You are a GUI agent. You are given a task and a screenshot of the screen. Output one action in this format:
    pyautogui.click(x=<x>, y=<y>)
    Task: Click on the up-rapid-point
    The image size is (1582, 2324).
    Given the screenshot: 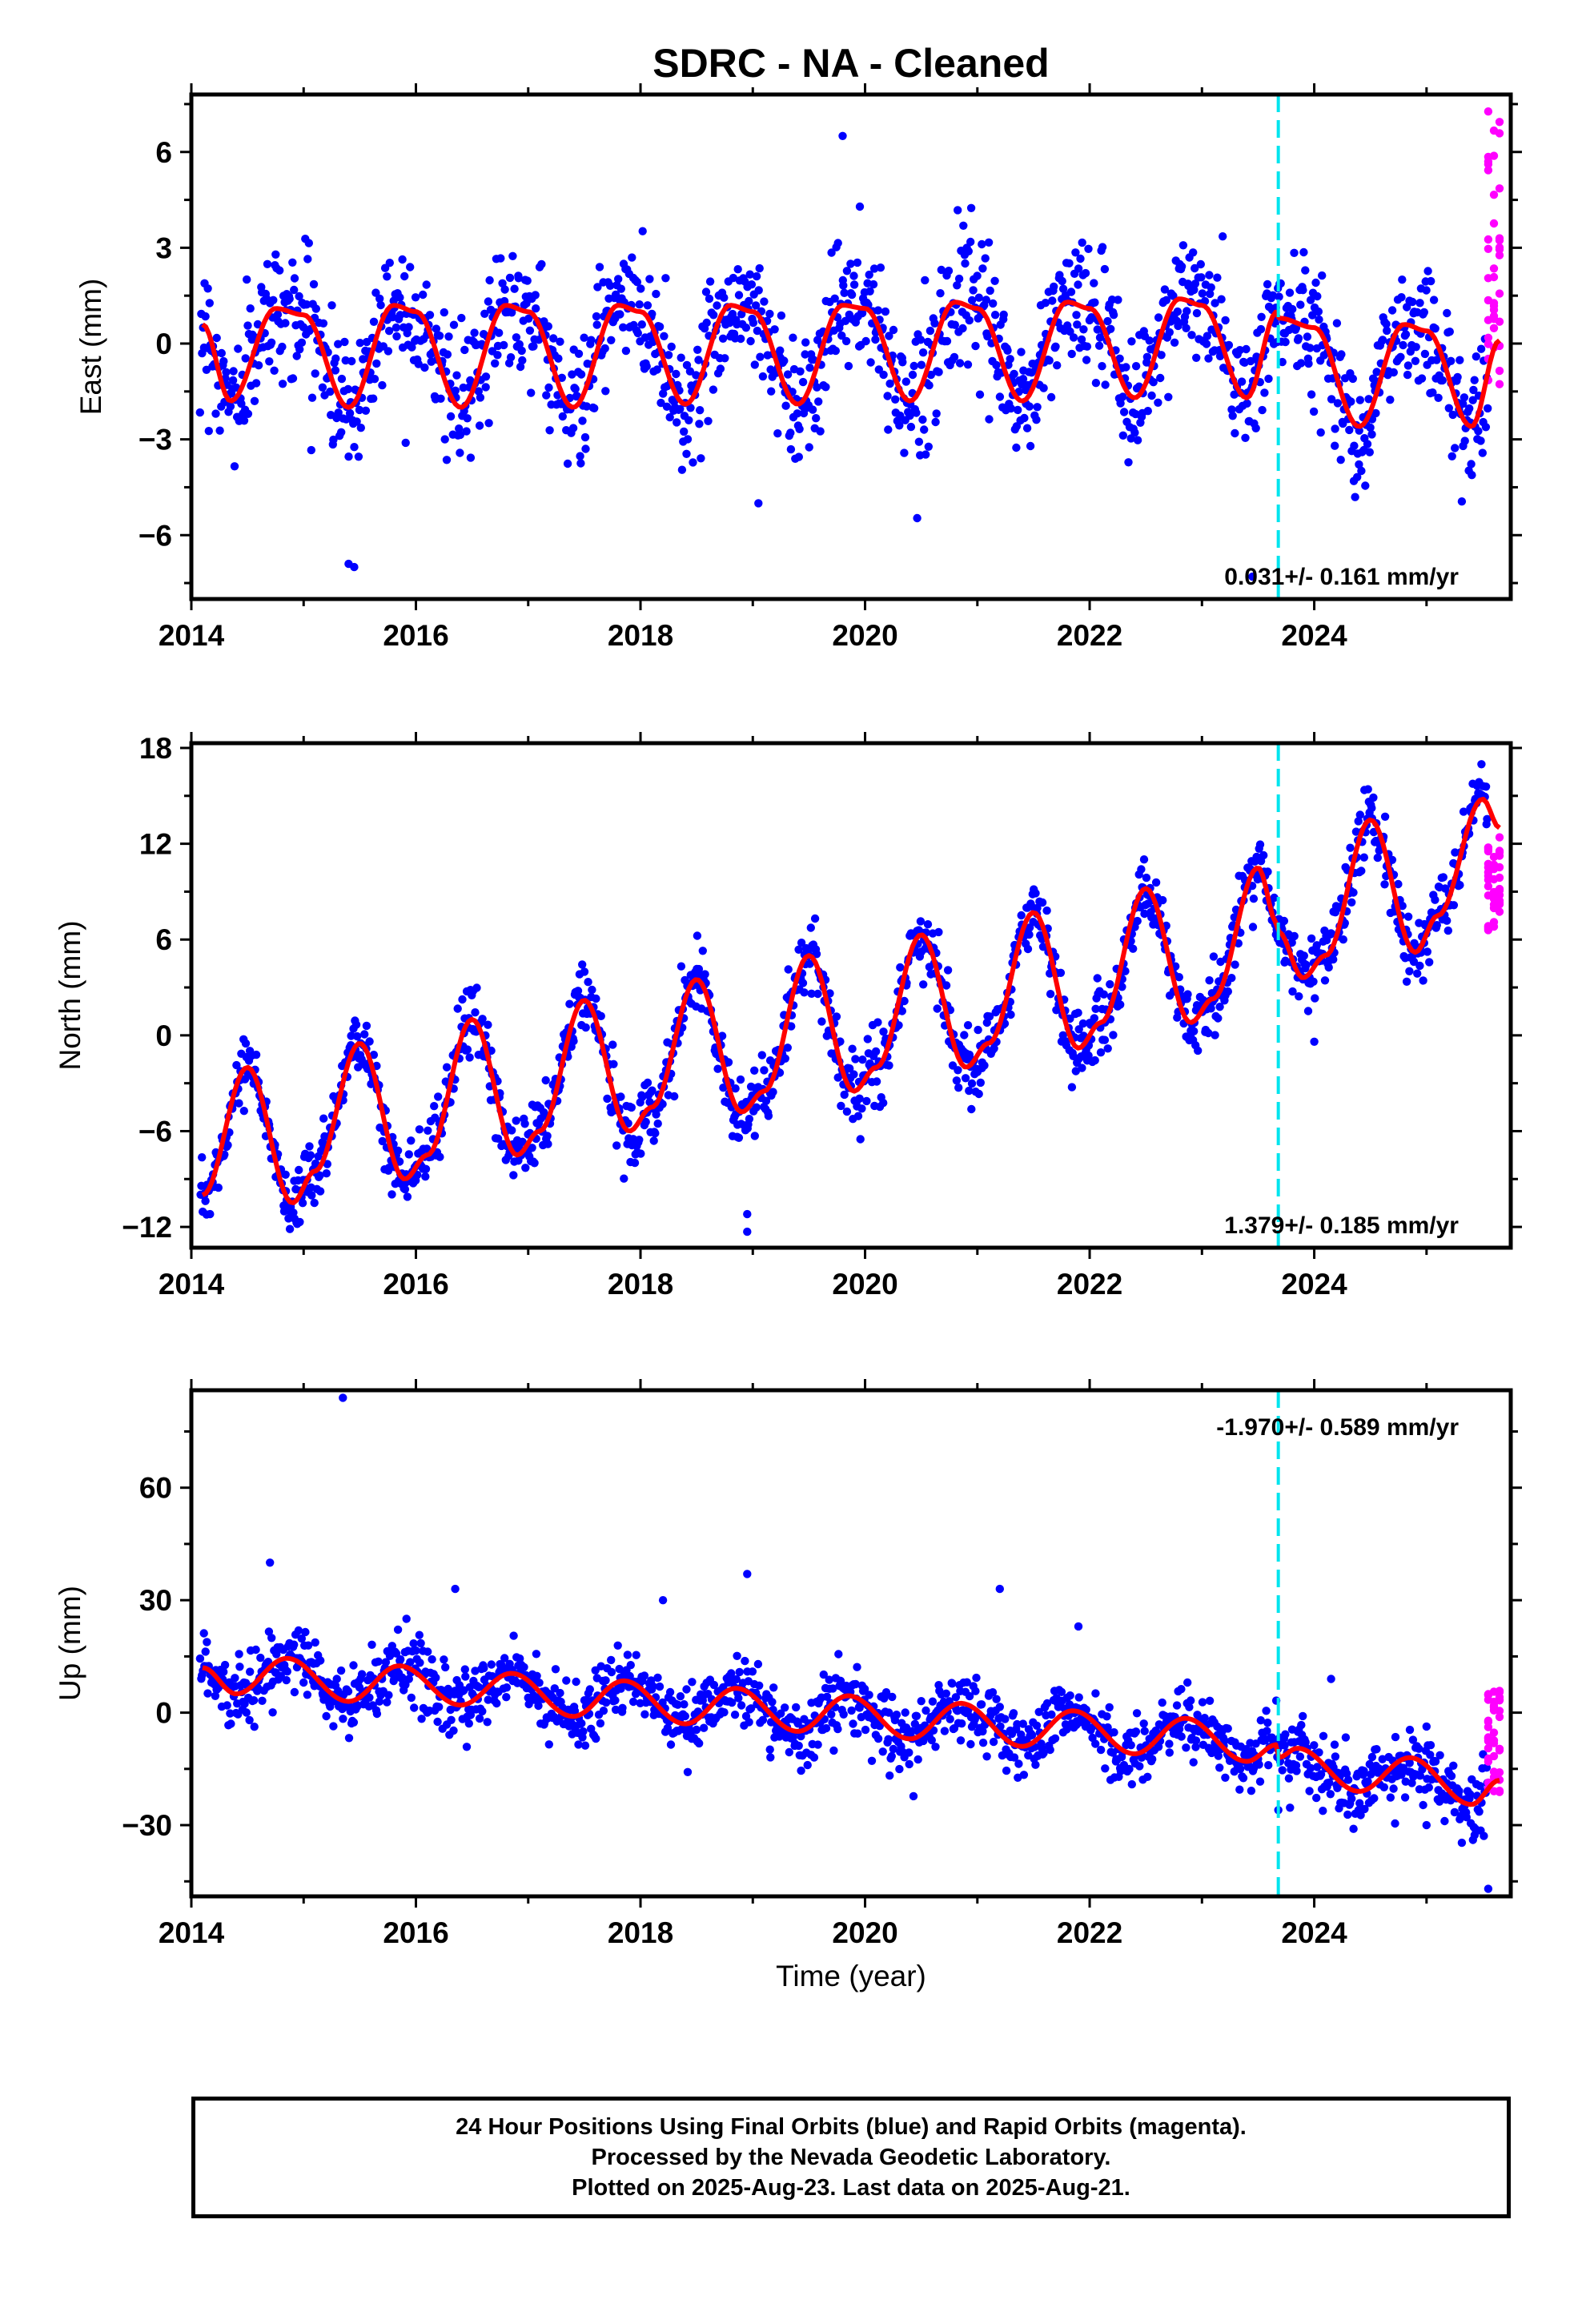 What is the action you would take?
    pyautogui.click(x=1489, y=1761)
    